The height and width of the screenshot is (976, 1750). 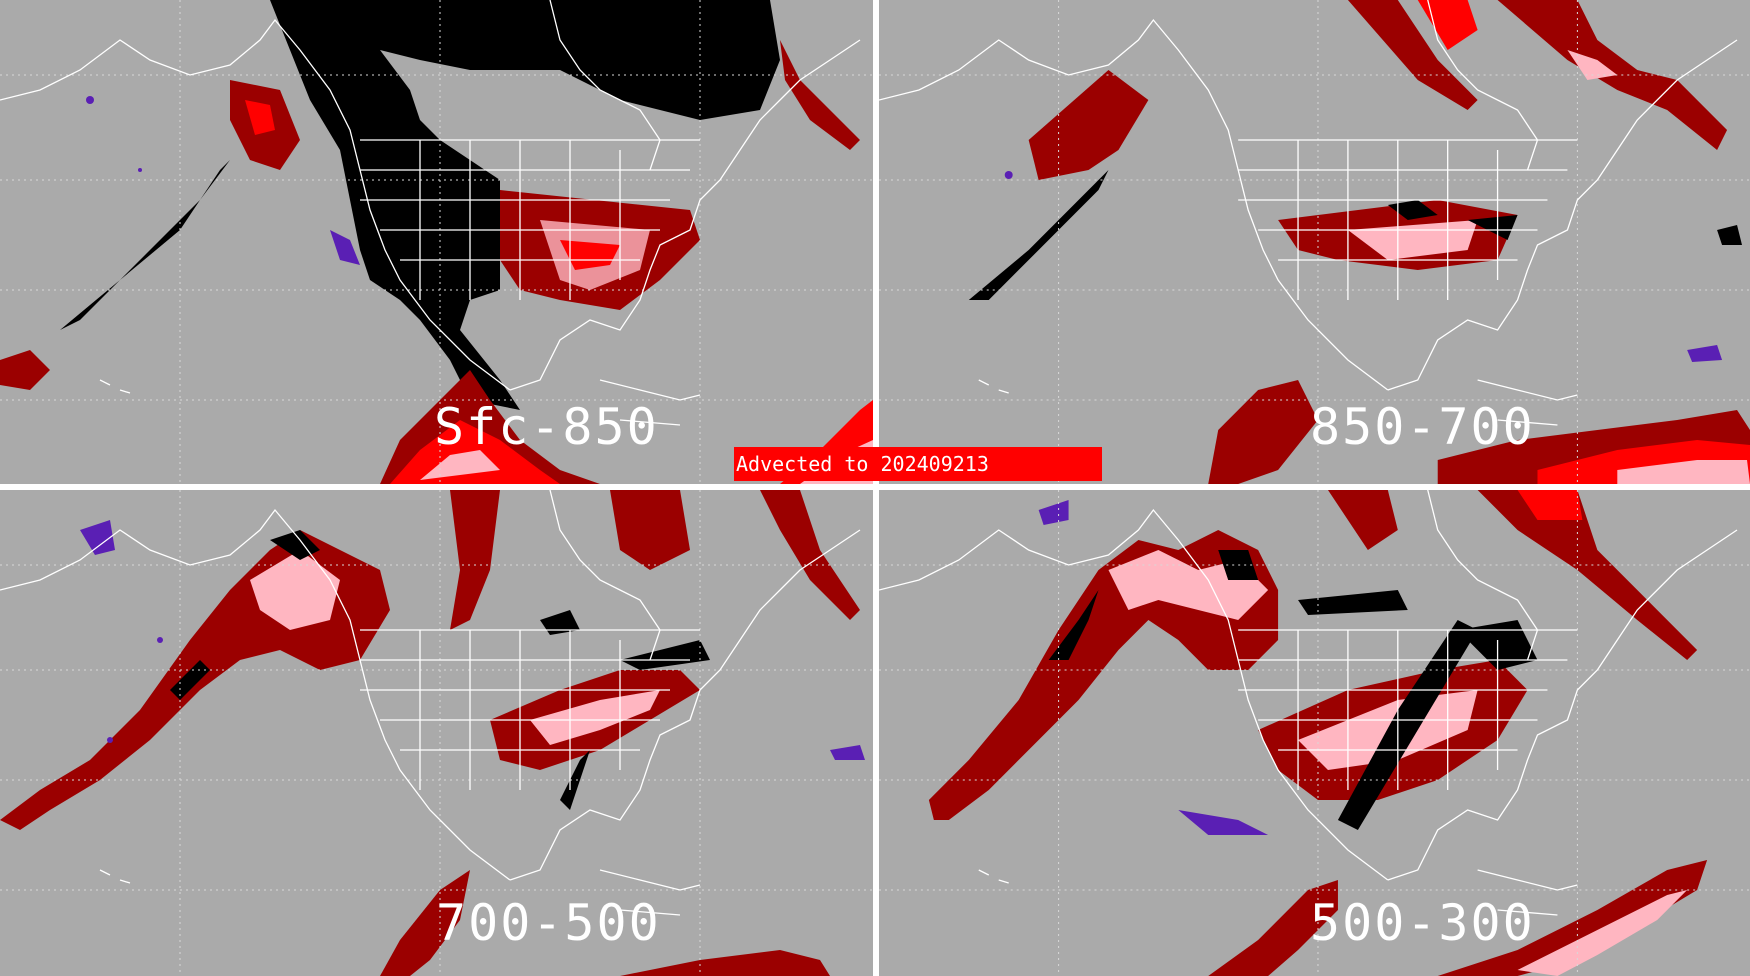 I want to click on layer-label: 500-300, so click(x=1422, y=923).